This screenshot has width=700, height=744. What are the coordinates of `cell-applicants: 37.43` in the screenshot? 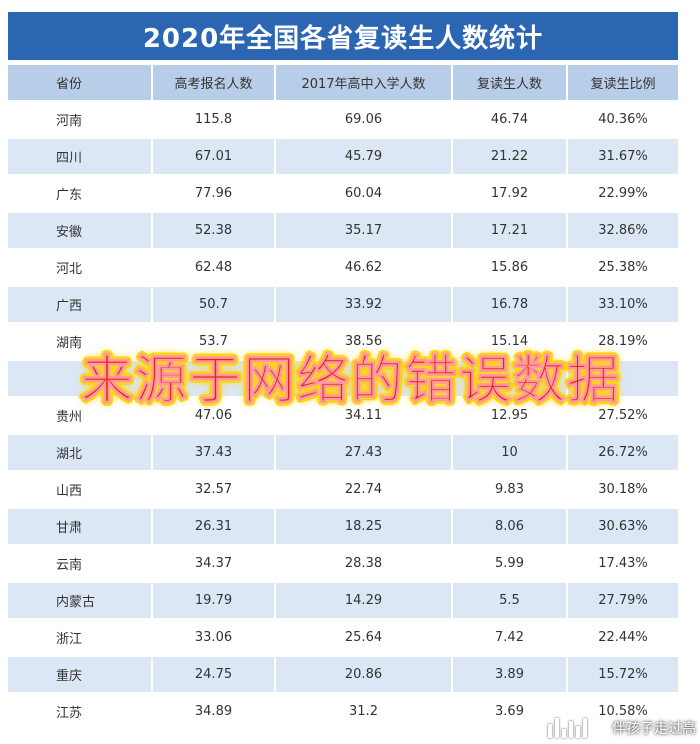 It's located at (214, 452).